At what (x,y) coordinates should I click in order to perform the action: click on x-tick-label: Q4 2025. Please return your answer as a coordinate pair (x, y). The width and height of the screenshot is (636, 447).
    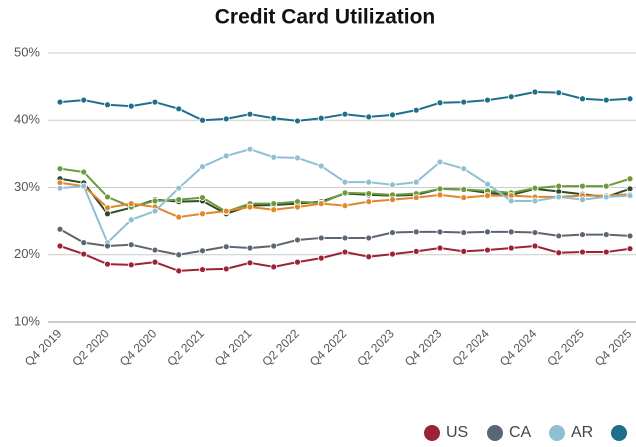
    Looking at the image, I should click on (613, 347).